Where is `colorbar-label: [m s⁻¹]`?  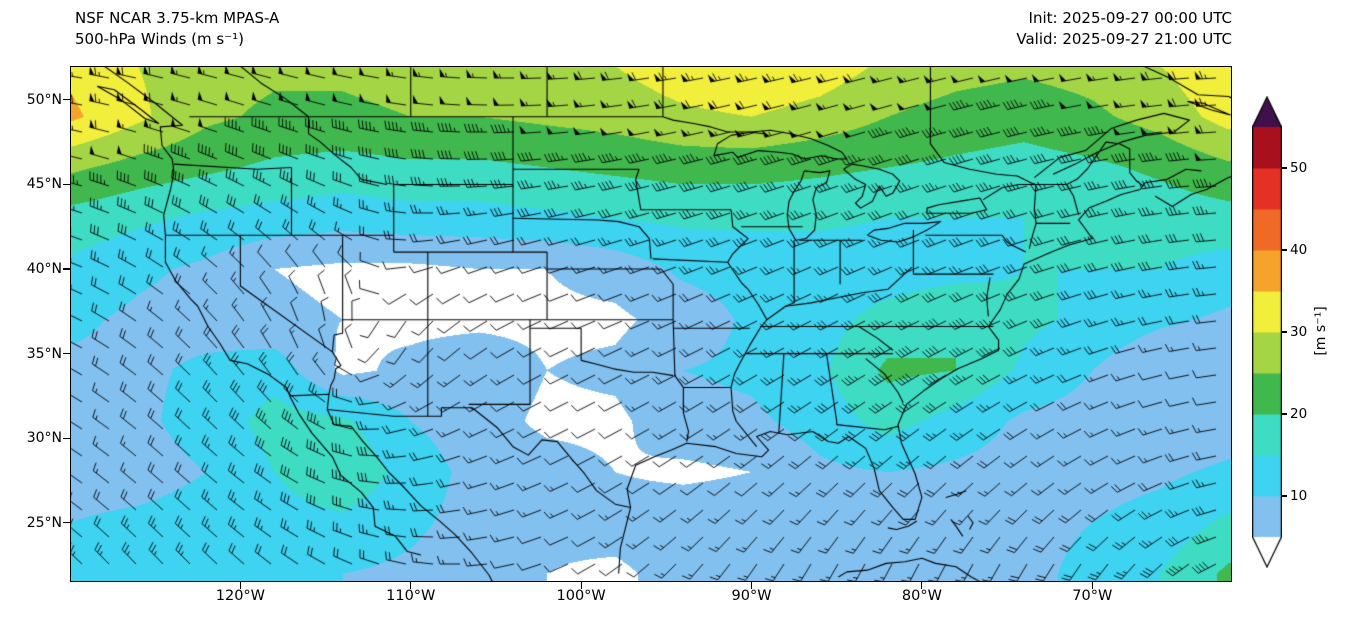
colorbar-label: [m s⁻¹] is located at coordinates (1321, 331).